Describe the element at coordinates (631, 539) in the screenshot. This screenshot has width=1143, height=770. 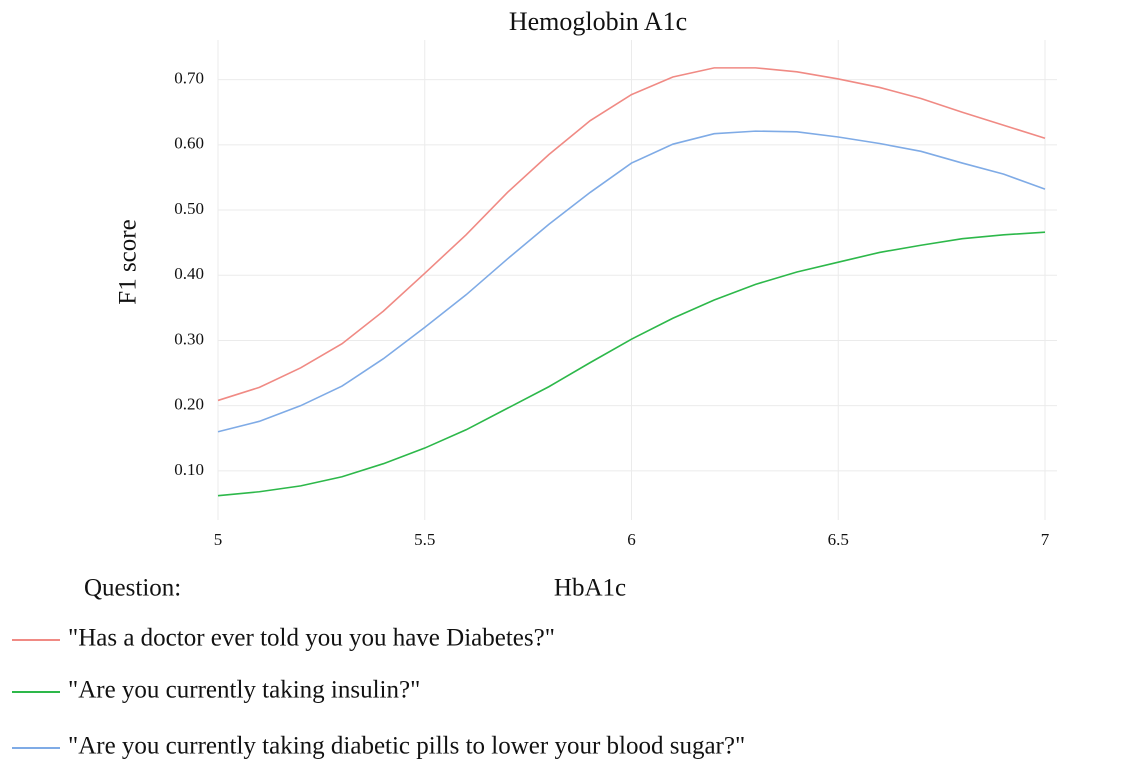
I see `x-tick-label: 6` at that location.